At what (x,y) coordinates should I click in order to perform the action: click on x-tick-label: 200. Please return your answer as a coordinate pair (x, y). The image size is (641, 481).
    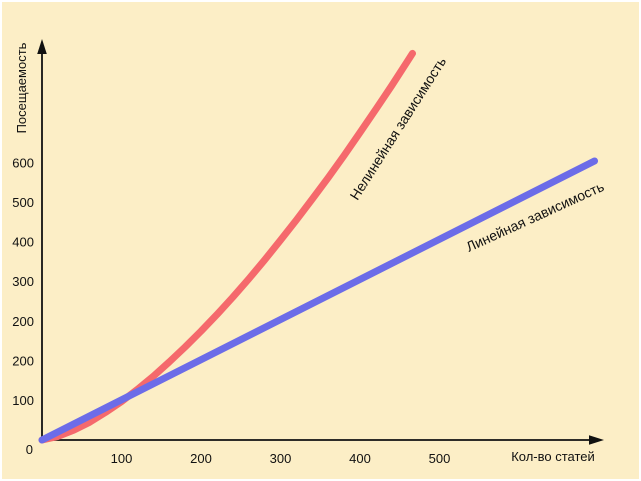
    Looking at the image, I should click on (201, 458).